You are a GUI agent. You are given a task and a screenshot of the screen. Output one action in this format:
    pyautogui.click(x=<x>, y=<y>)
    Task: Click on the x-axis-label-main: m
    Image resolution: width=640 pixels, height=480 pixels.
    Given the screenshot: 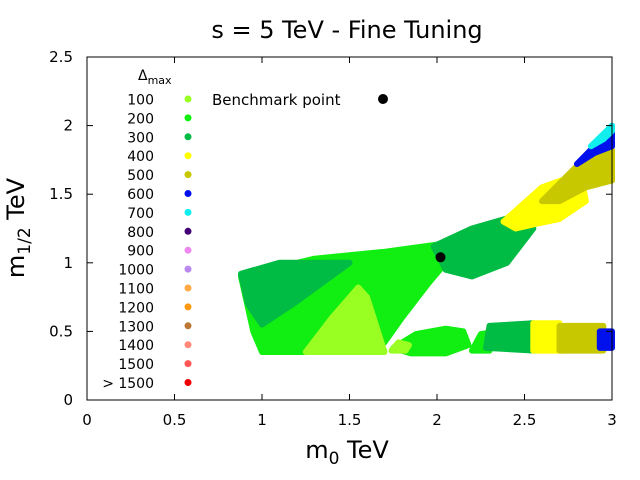 What is the action you would take?
    pyautogui.click(x=316, y=450)
    